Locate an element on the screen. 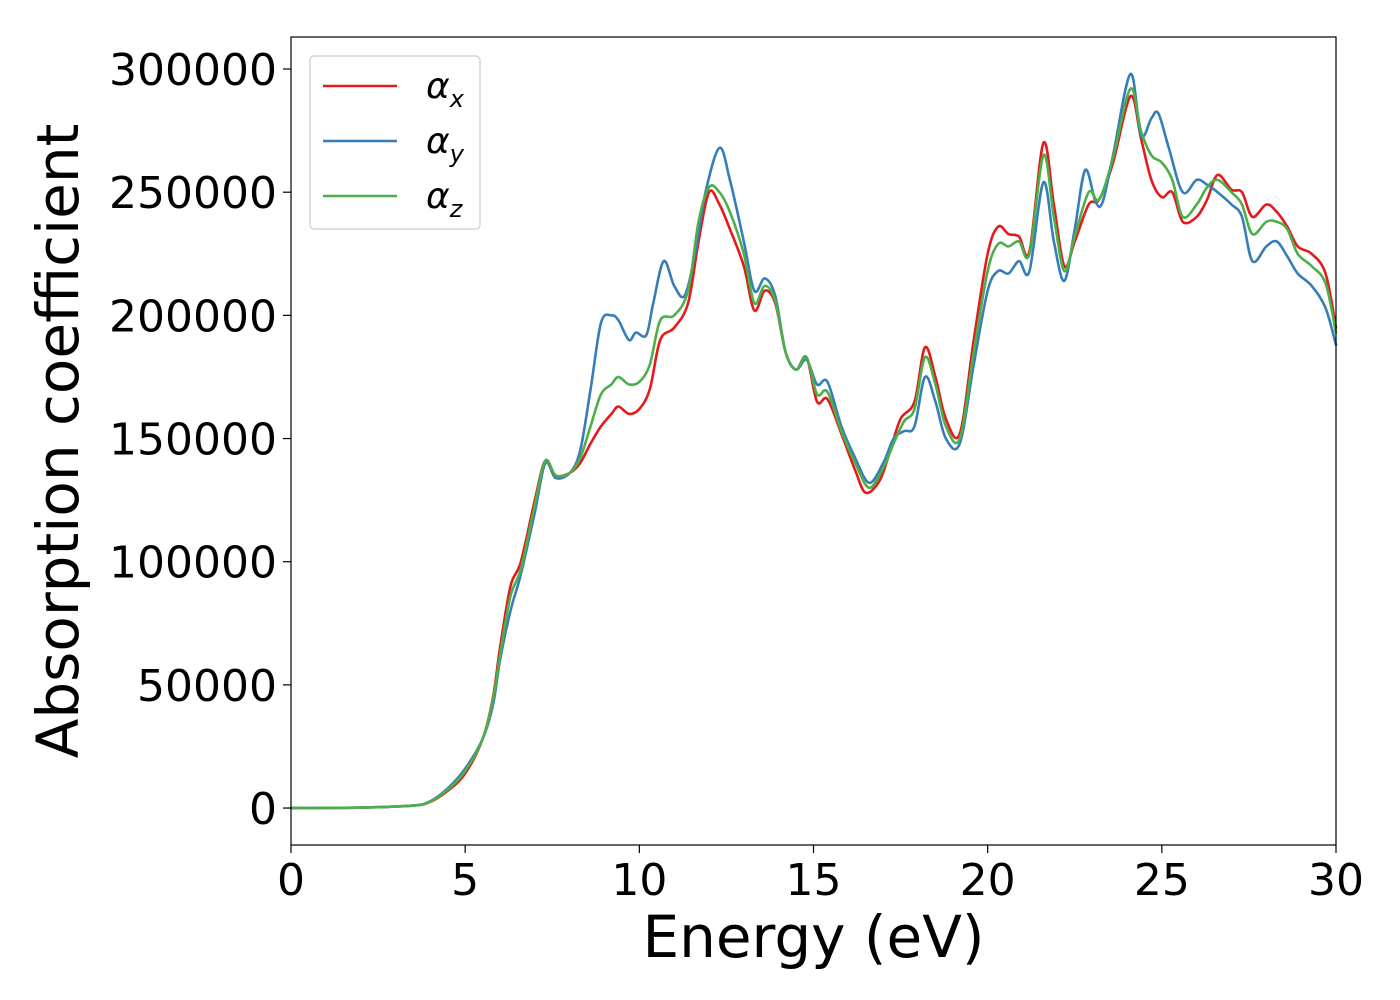 The image size is (1400, 1000). legend-label-x: αx is located at coordinates (445, 89).